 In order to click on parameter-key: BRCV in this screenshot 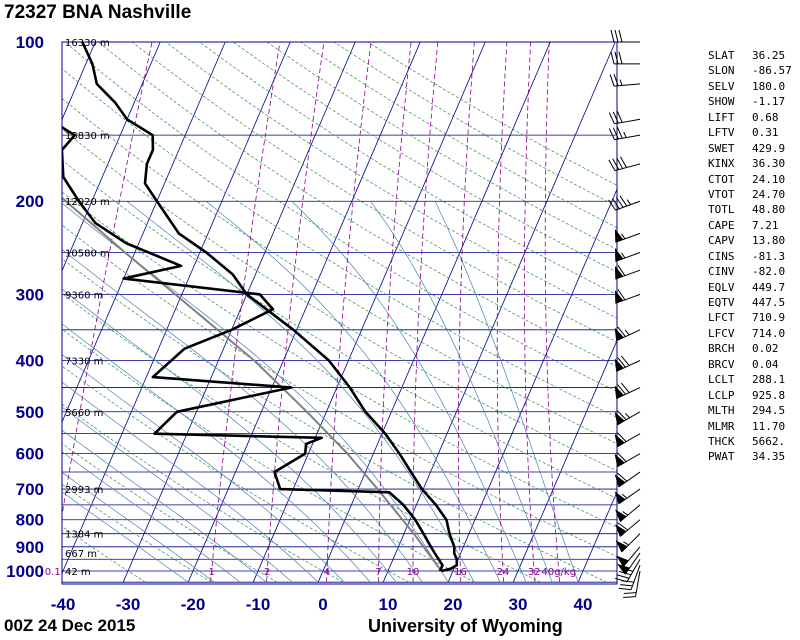, I will do `click(721, 364)`.